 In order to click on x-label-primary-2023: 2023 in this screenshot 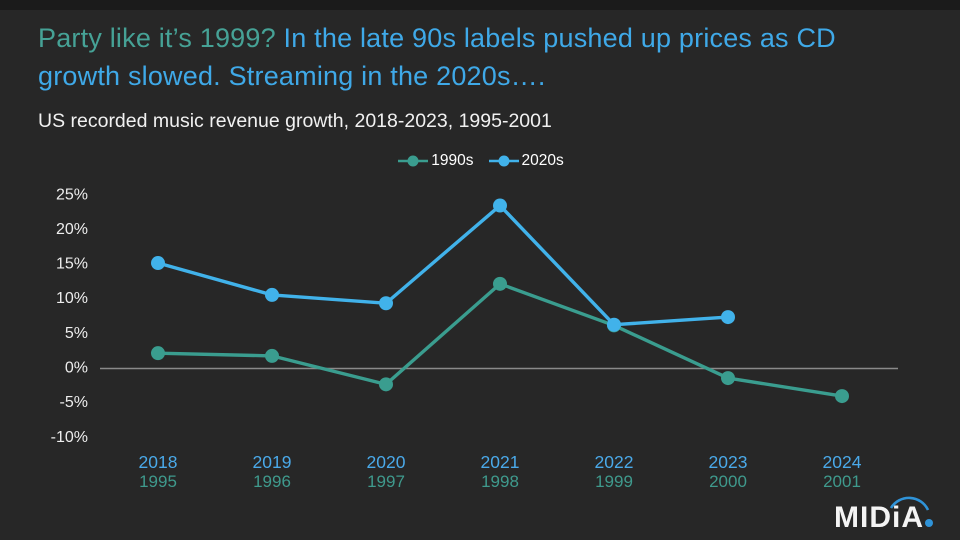, I will do `click(728, 462)`.